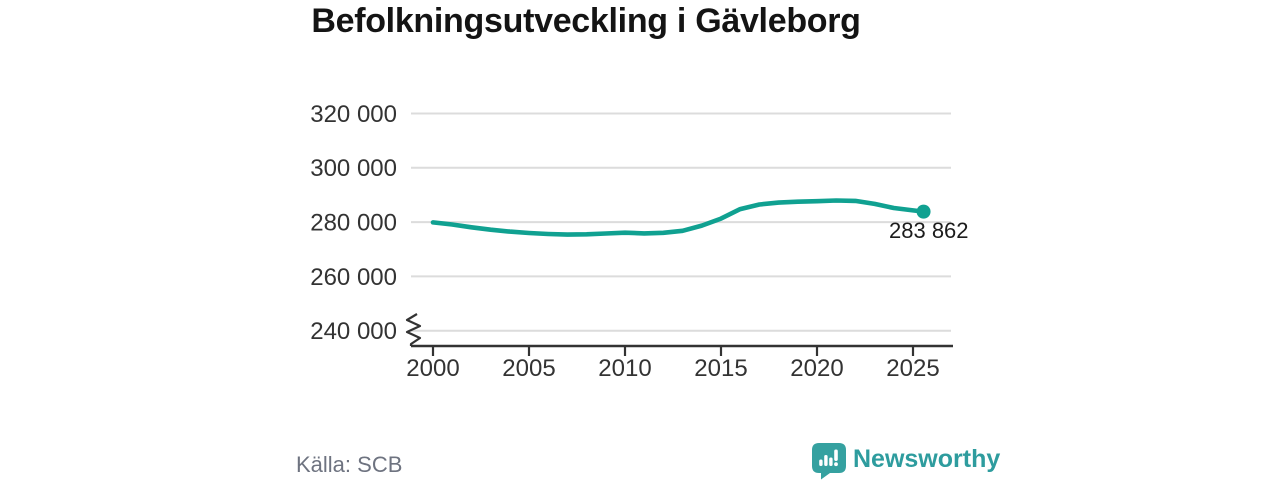 The image size is (1280, 480). What do you see at coordinates (586, 21) in the screenshot?
I see `chart-title: Befolkningsutveckling i Gävleborg` at bounding box center [586, 21].